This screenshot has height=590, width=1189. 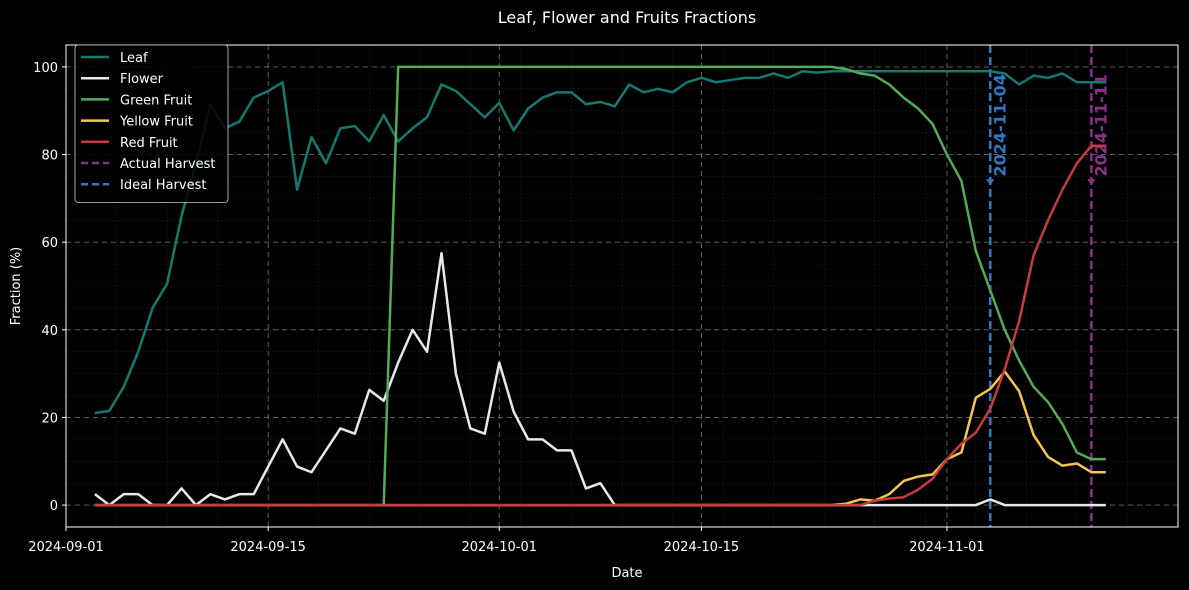 What do you see at coordinates (49, 156) in the screenshot?
I see `y-tick-label: 80` at bounding box center [49, 156].